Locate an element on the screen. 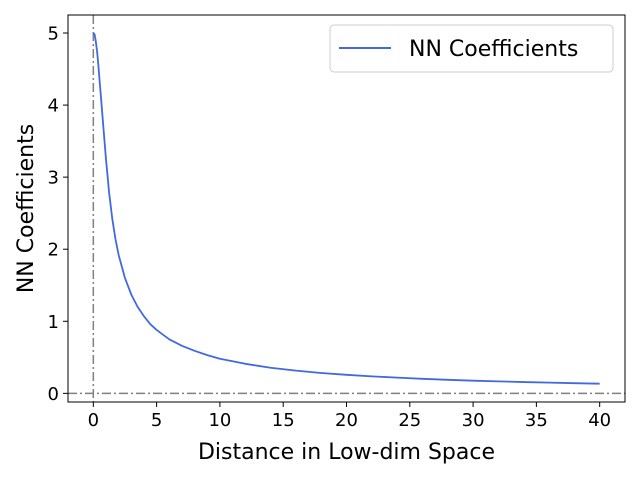  x-axis-label: Distance in Low-dim Space is located at coordinates (346, 452).